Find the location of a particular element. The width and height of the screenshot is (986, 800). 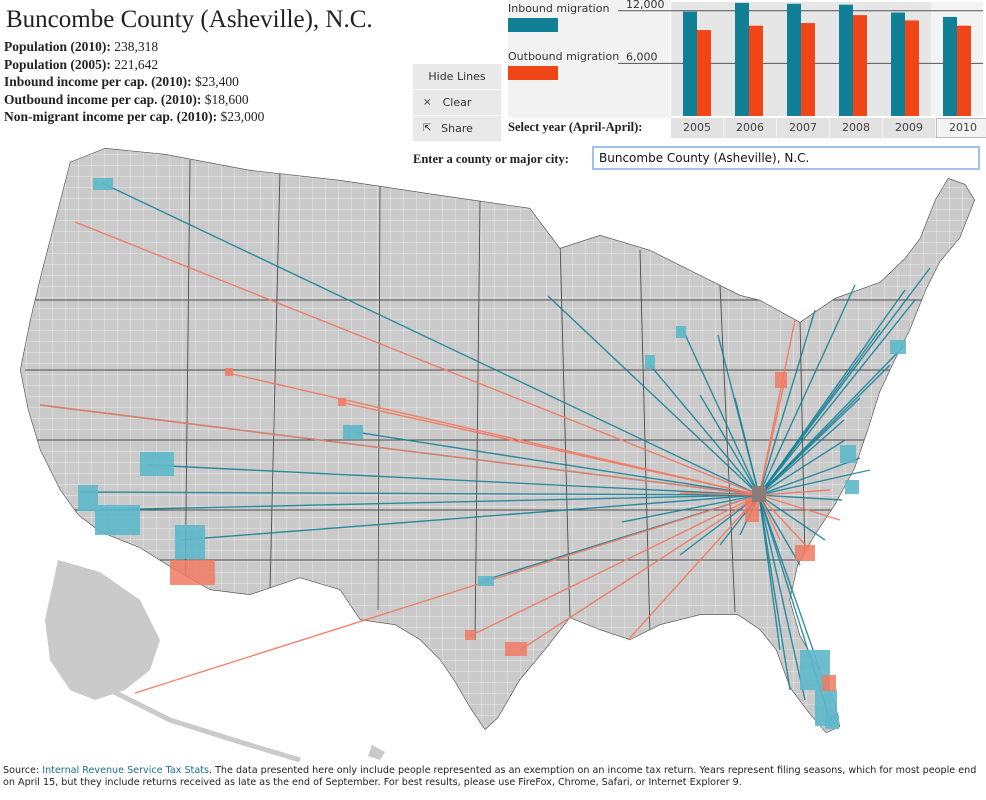

map-controls: Hide Lines × Clear ⇱ Share is located at coordinates (457, 103).